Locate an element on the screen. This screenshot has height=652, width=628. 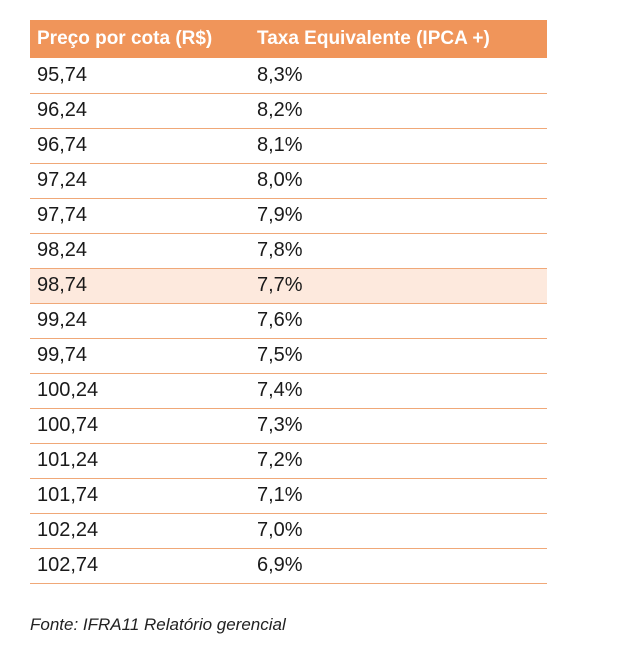
rate-cell: 7,3% is located at coordinates (398, 426).